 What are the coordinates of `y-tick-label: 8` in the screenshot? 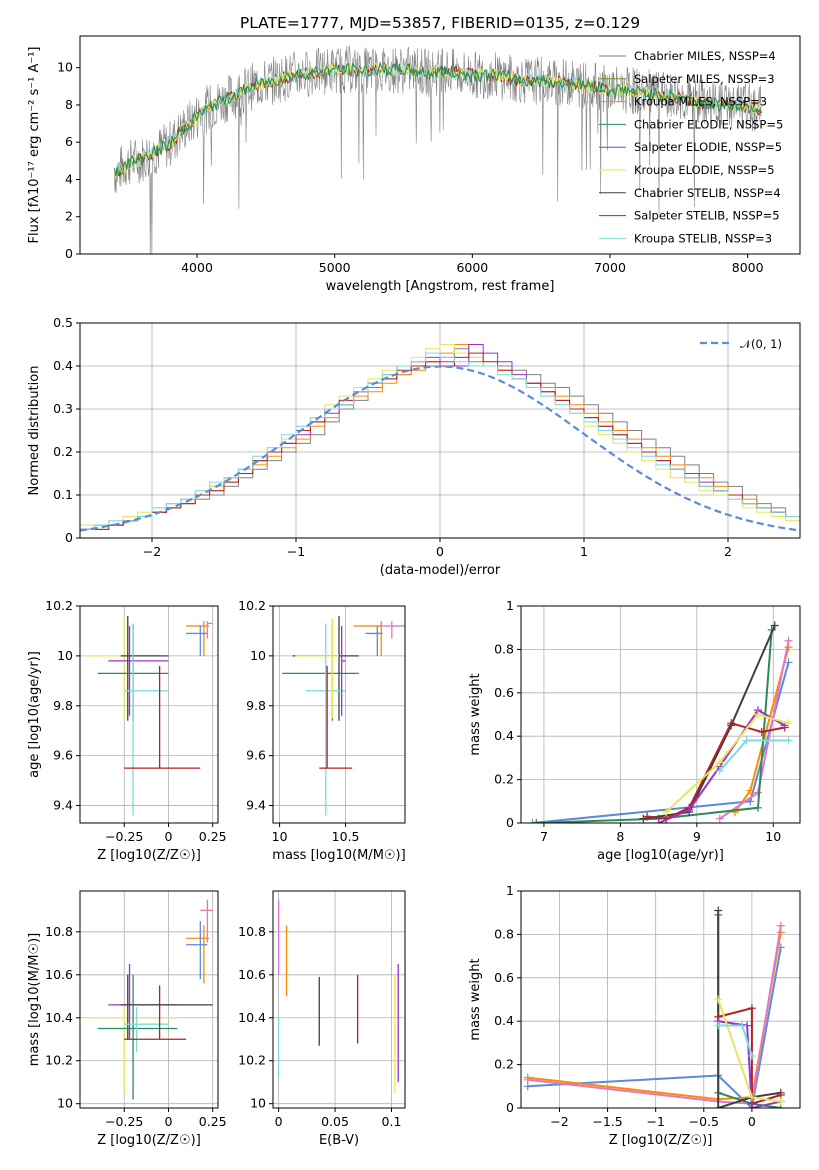 It's located at (69, 104).